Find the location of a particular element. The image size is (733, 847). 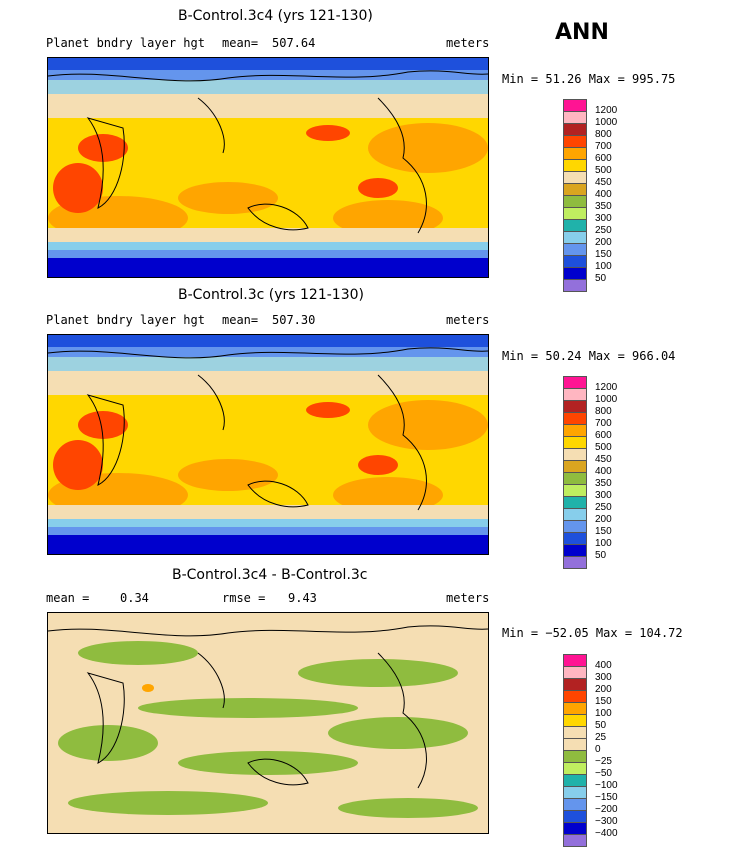

colorbar-label: −400 is located at coordinates (606, 833).